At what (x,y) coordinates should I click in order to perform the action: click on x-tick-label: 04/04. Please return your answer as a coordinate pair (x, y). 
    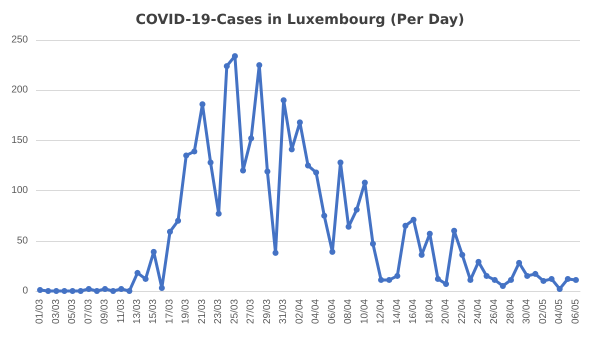
    Looking at the image, I should click on (316, 311).